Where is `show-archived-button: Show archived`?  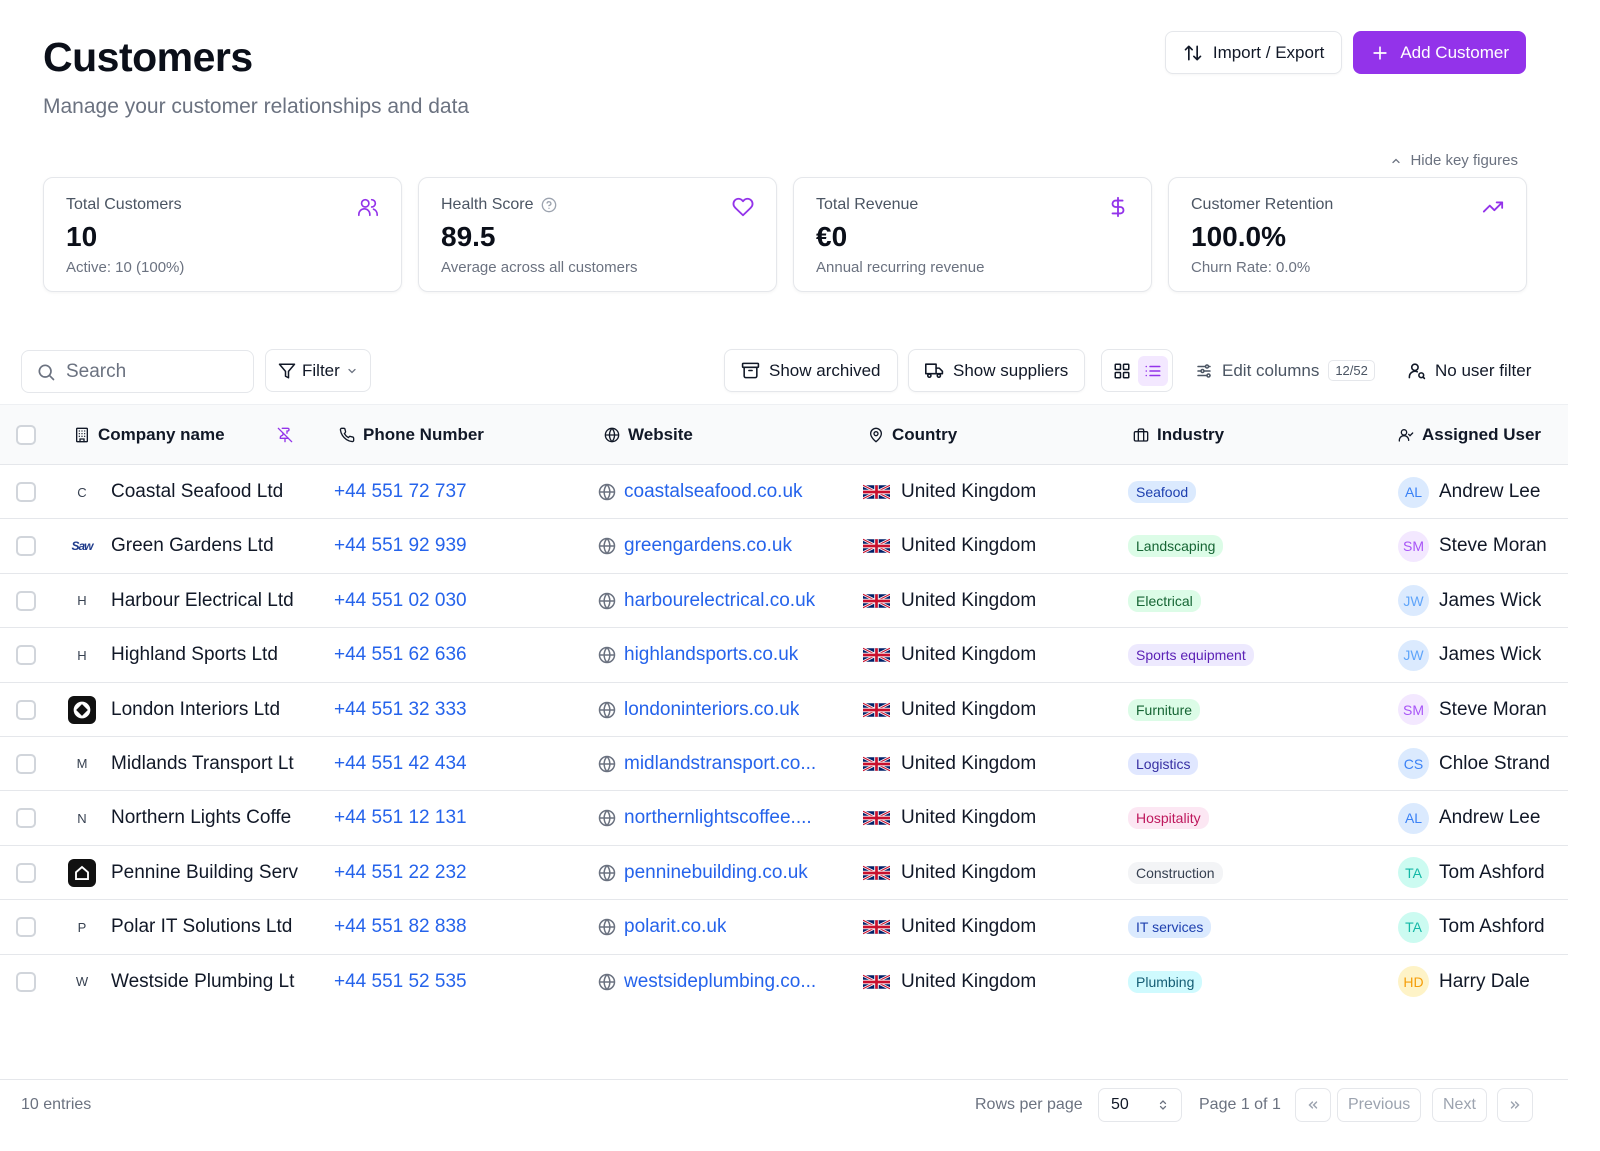
show-archived-button: Show archived is located at coordinates (811, 370).